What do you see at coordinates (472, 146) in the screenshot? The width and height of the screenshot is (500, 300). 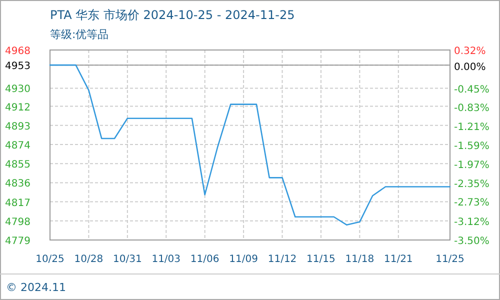 I see `y2-tick-label: -1.59%` at bounding box center [472, 146].